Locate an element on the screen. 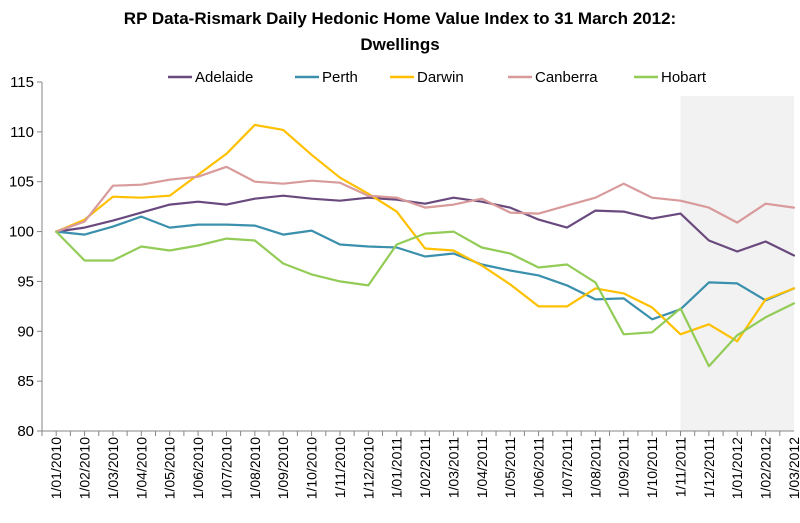 This screenshot has width=800, height=523. x-tick-label: 1/05/2010 is located at coordinates (170, 468).